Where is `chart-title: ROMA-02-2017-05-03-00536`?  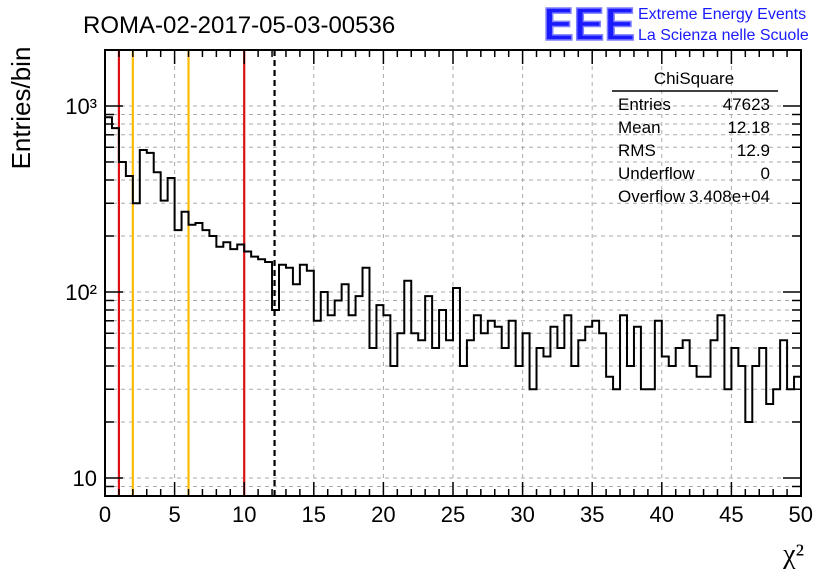
chart-title: ROMA-02-2017-05-03-00536 is located at coordinates (239, 25).